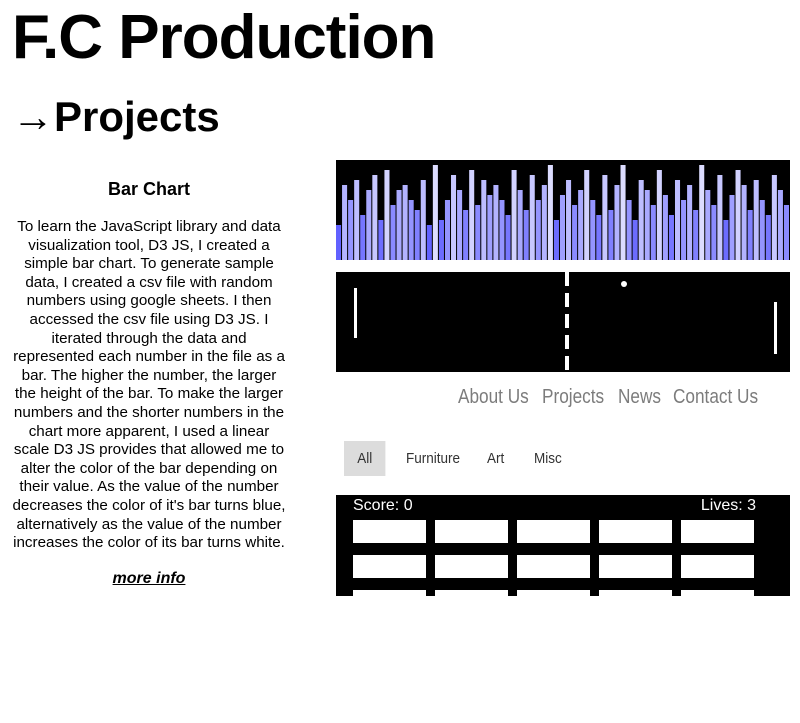 This screenshot has width=800, height=723. I want to click on breakout-bricks, so click(553, 558).